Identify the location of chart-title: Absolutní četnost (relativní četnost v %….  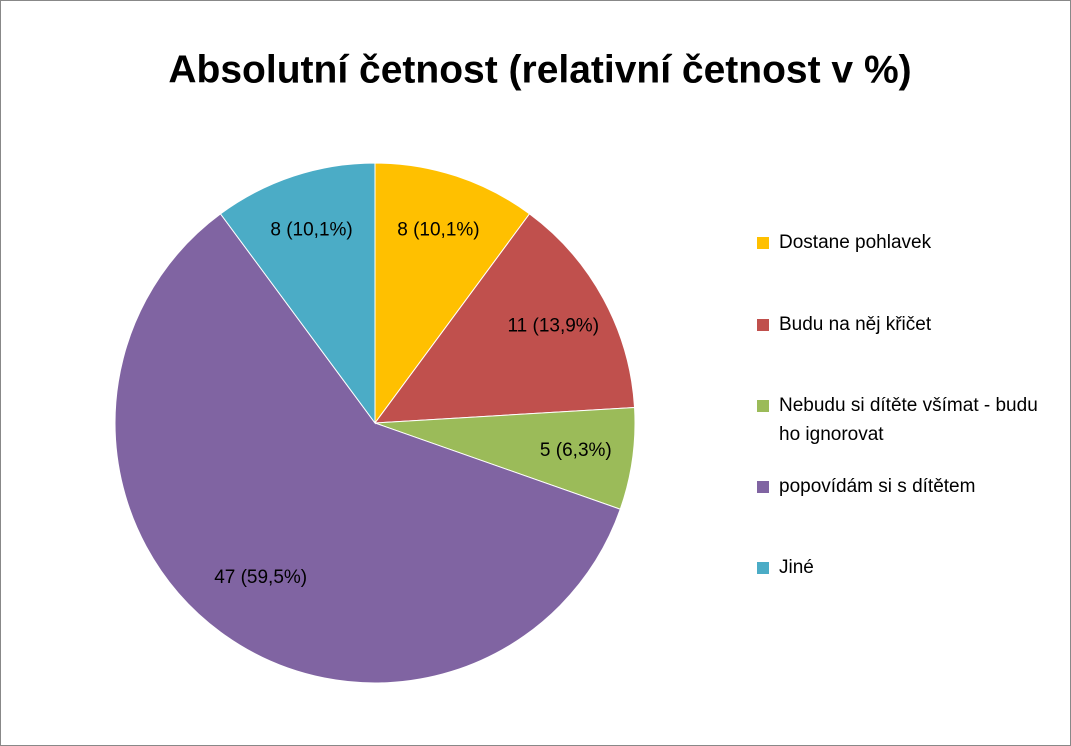
(539, 69).